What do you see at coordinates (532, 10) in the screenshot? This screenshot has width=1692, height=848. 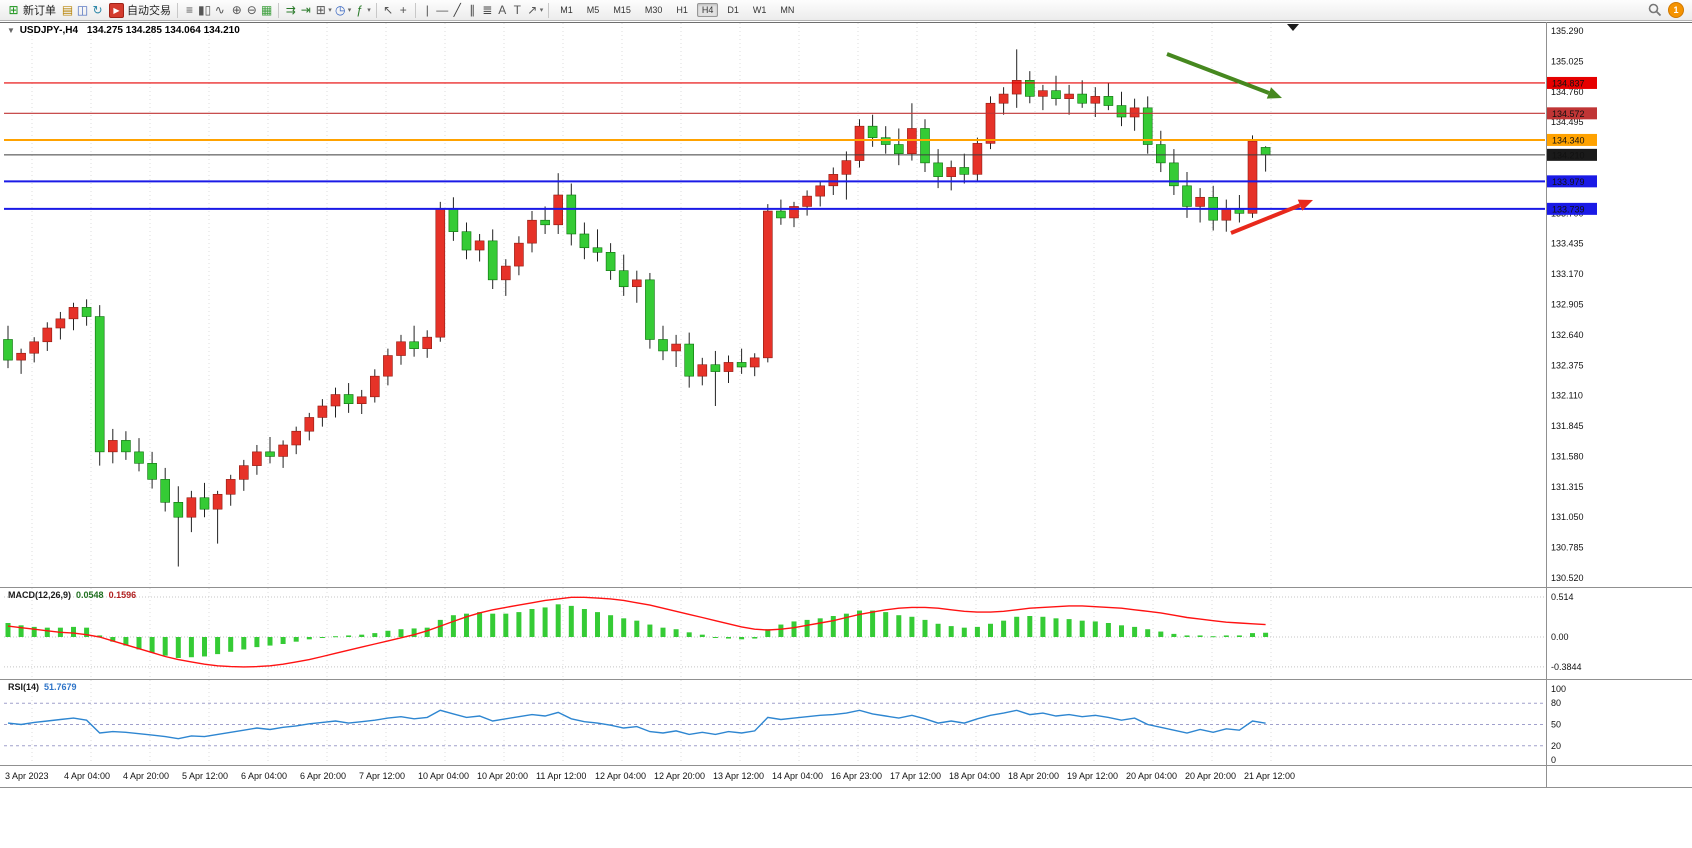 I see `arrows-tool-icon: ↗` at bounding box center [532, 10].